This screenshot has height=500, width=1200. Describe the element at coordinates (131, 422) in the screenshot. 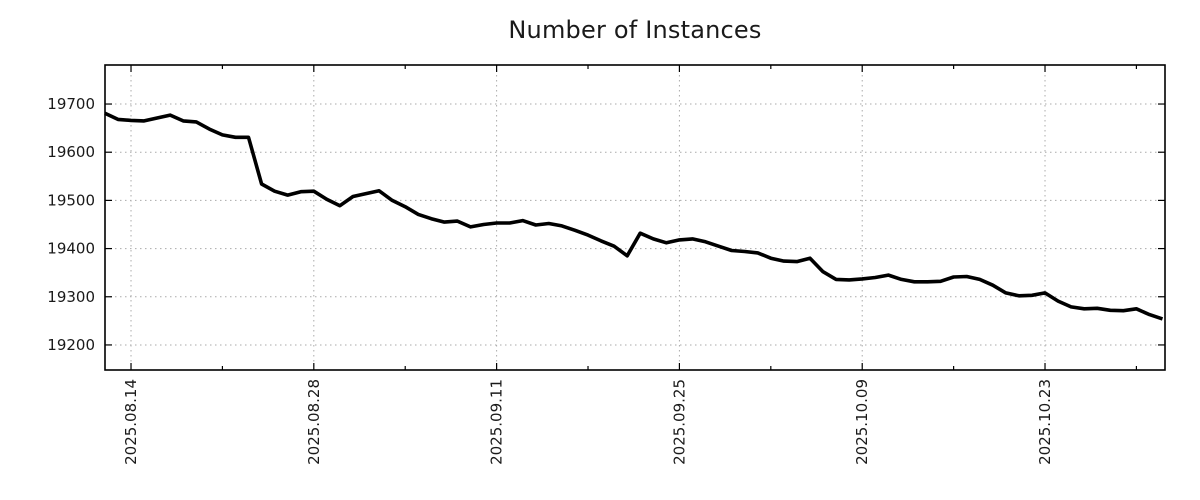

I see `x-tick-label: 2025.08.14` at that location.